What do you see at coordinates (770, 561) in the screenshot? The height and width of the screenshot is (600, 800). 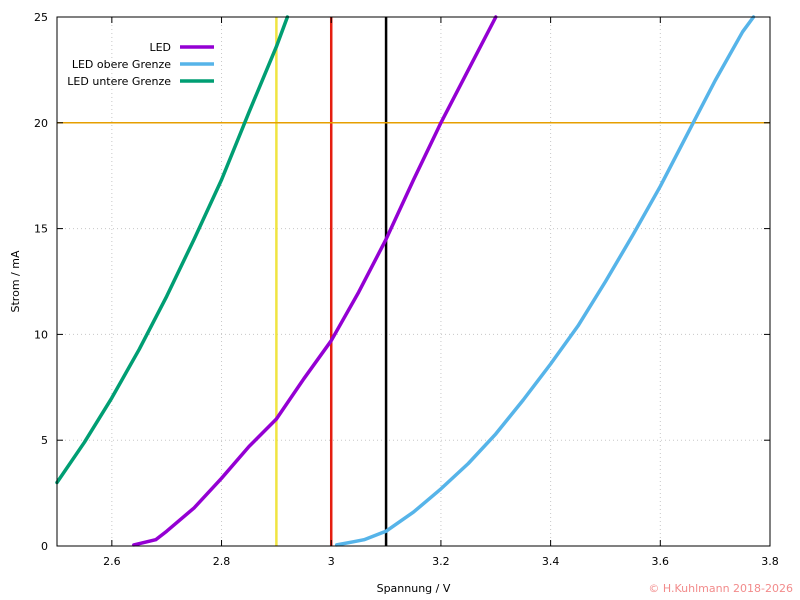 I see `x-tick-label: 3.8` at bounding box center [770, 561].